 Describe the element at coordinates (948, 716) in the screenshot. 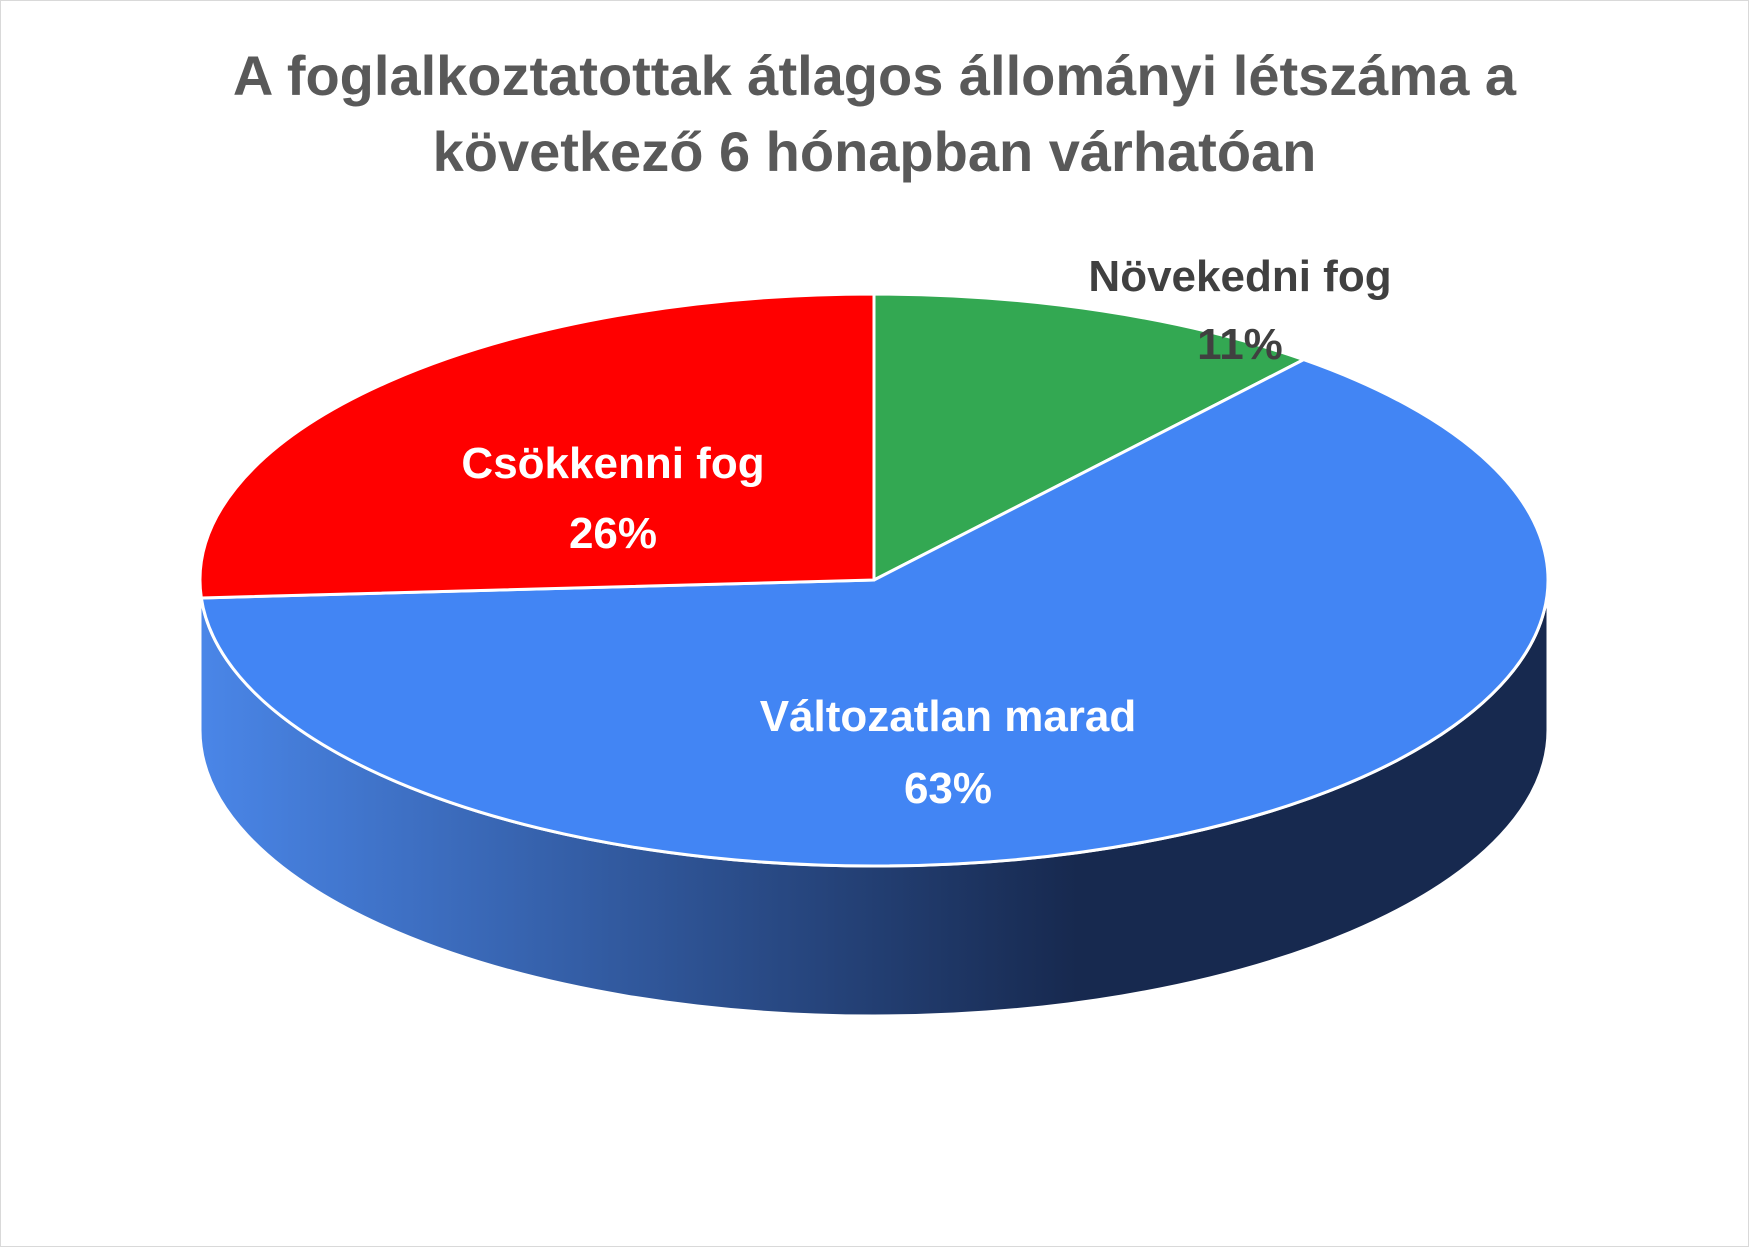

I see `slice-category-label-valtozatlan-marad: Változatlan marad` at that location.